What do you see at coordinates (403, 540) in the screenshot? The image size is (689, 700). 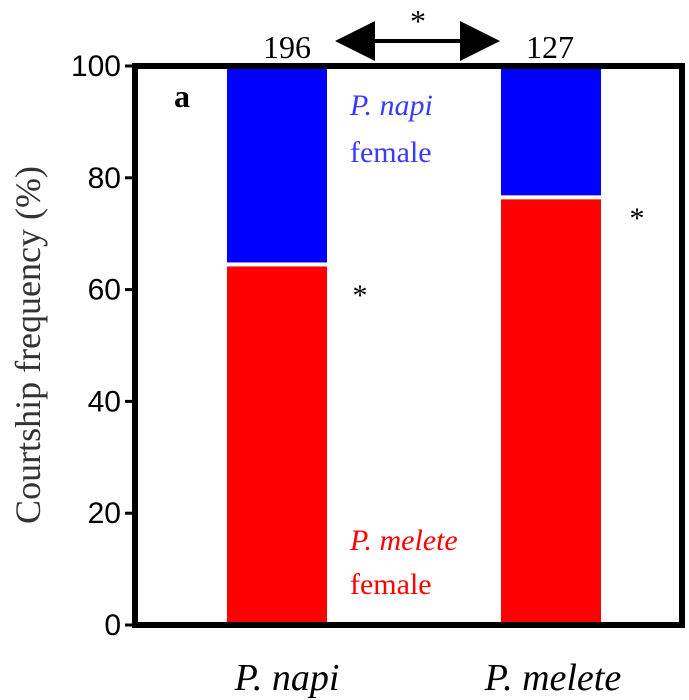 I see `legend-melete-species: P. melete` at bounding box center [403, 540].